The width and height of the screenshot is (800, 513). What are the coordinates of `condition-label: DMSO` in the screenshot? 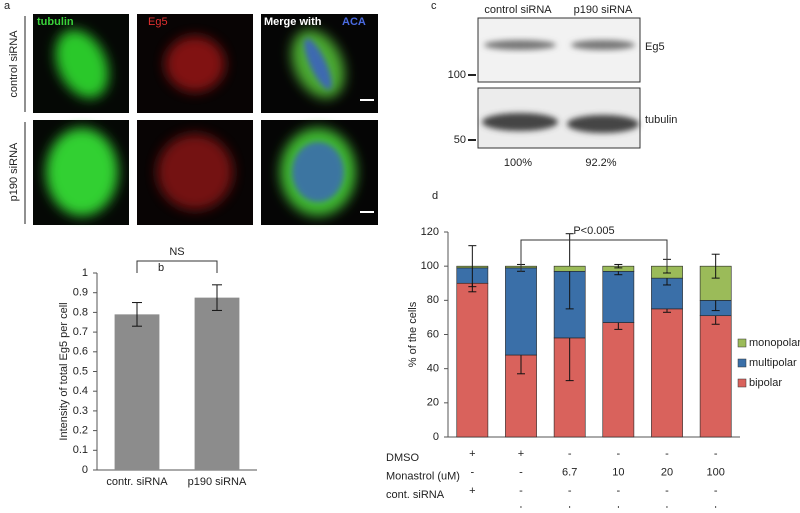 It's located at (402, 458).